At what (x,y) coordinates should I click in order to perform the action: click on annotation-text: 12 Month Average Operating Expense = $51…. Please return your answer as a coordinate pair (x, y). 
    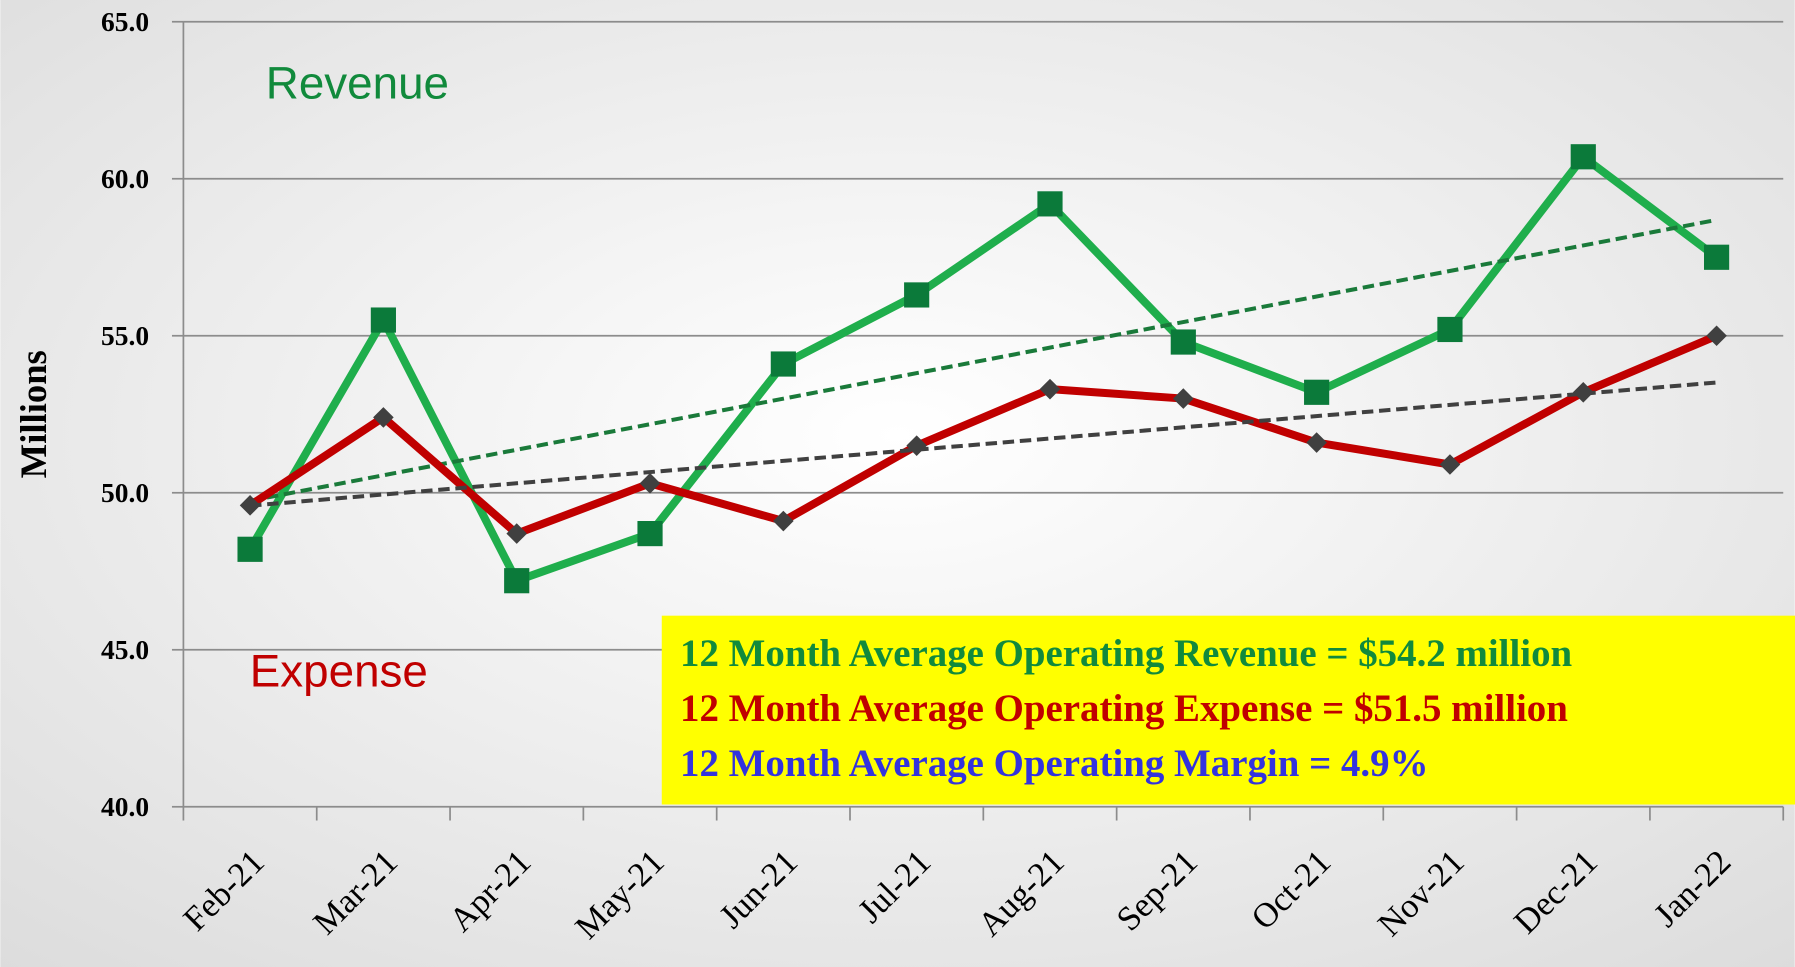
    Looking at the image, I should click on (1124, 708).